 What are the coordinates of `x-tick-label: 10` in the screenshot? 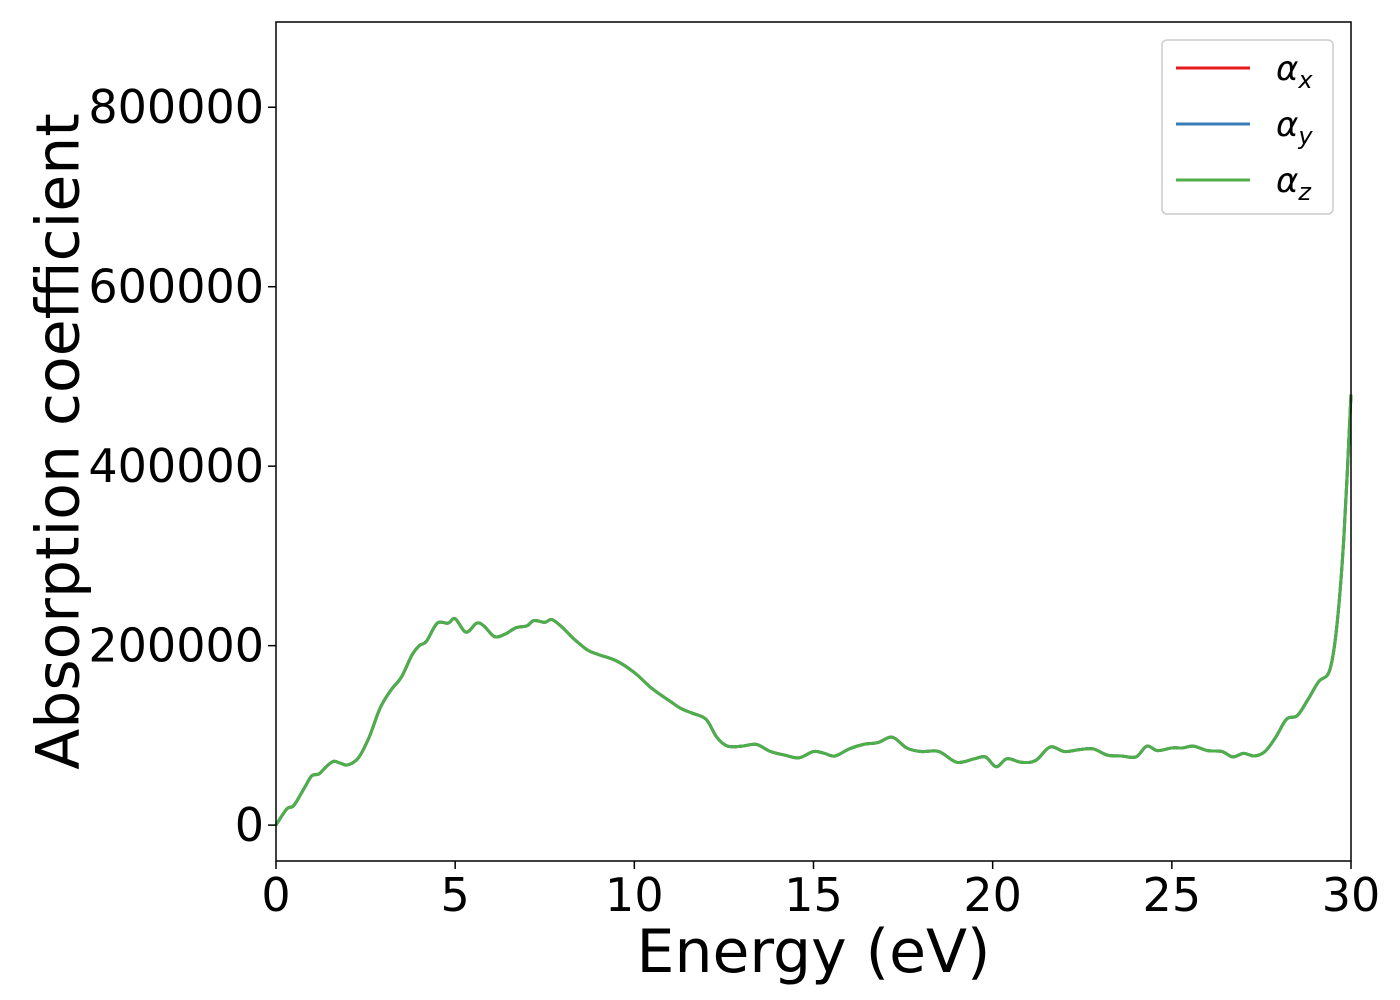 It's located at (634, 895).